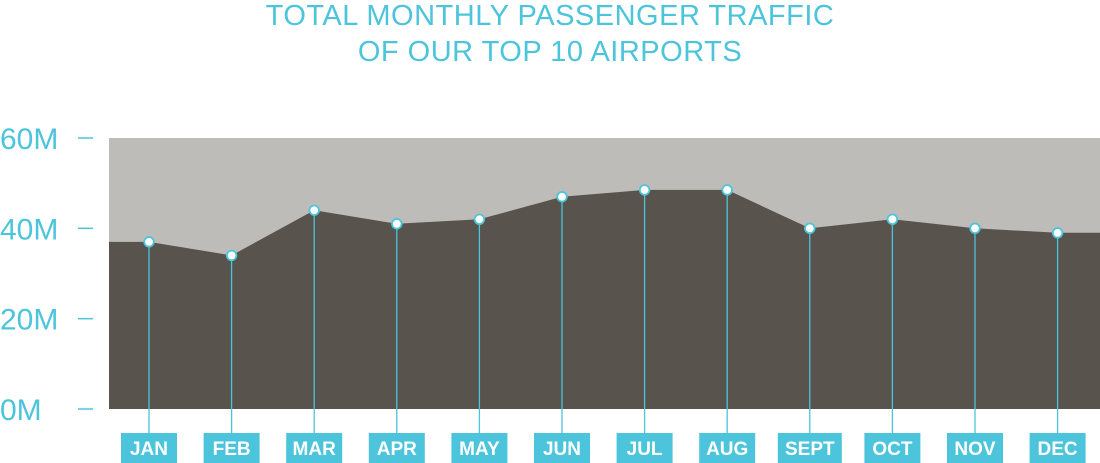 The width and height of the screenshot is (1100, 463). I want to click on month-label: OCT, so click(892, 449).